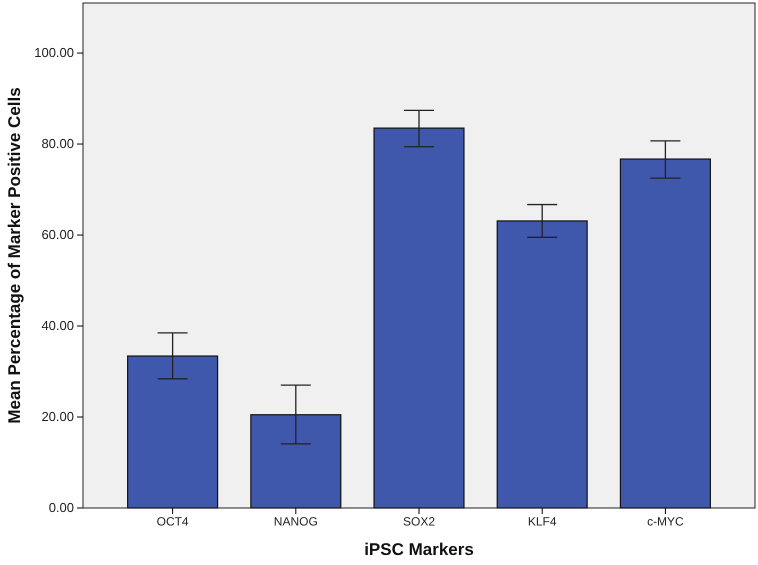  What do you see at coordinates (61, 508) in the screenshot?
I see `y-tick-label: 0.00` at bounding box center [61, 508].